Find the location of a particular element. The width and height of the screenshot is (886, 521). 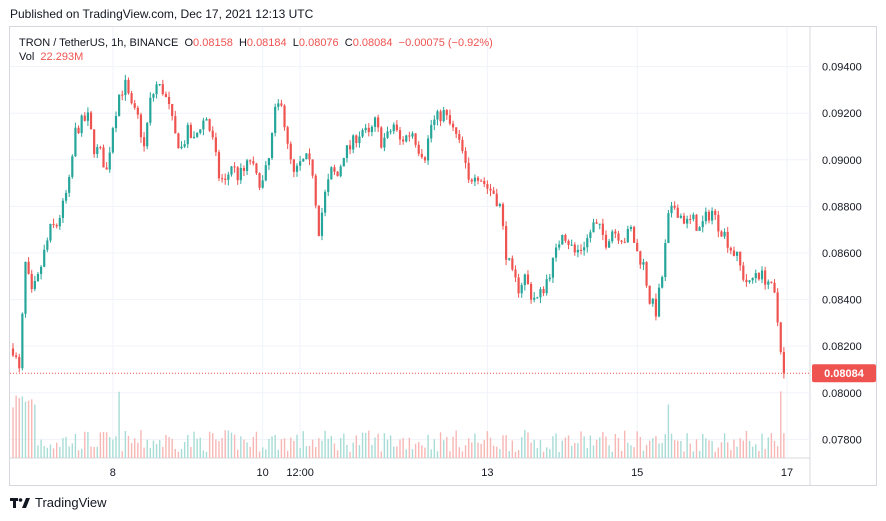

last-price-badge is located at coordinates (844, 373).